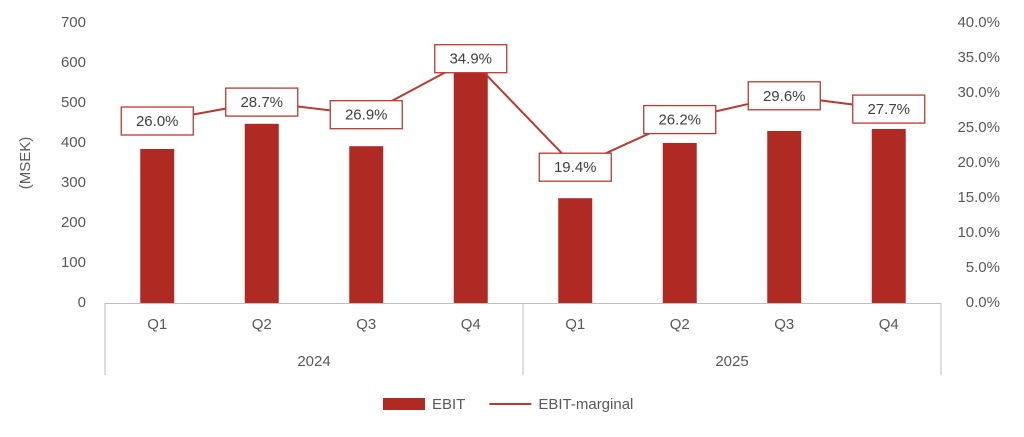  I want to click on legend-swatch, so click(404, 404).